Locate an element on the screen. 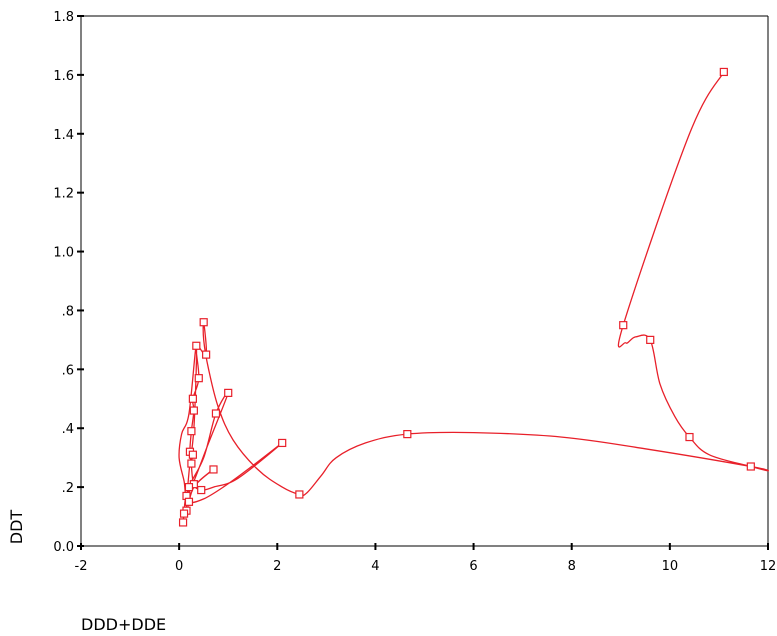 This screenshot has width=777, height=636. x-ticks: -2 0 2 4 6 8 10 12 is located at coordinates (426, 558).